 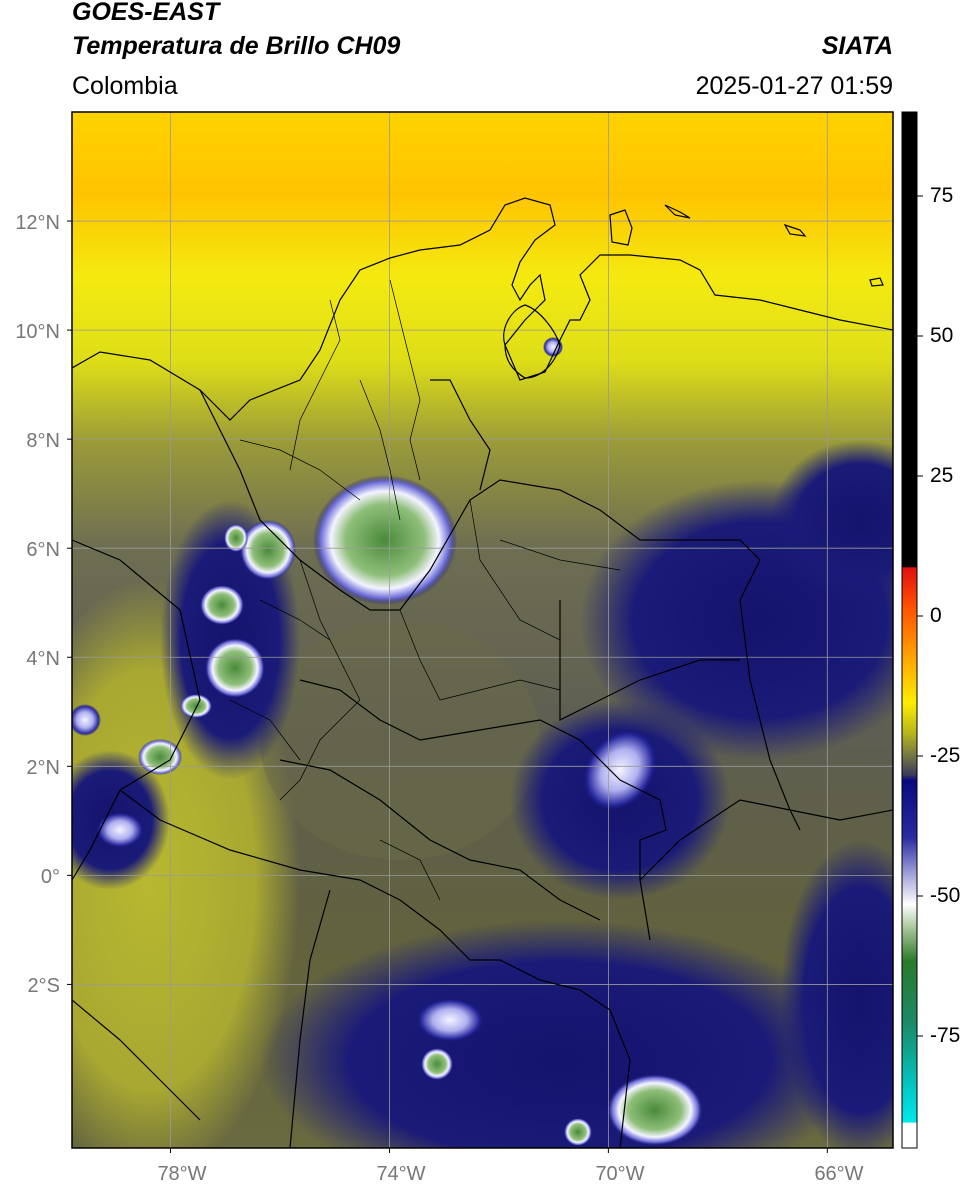 I want to click on colorbar-label-50: 50, so click(x=942, y=335).